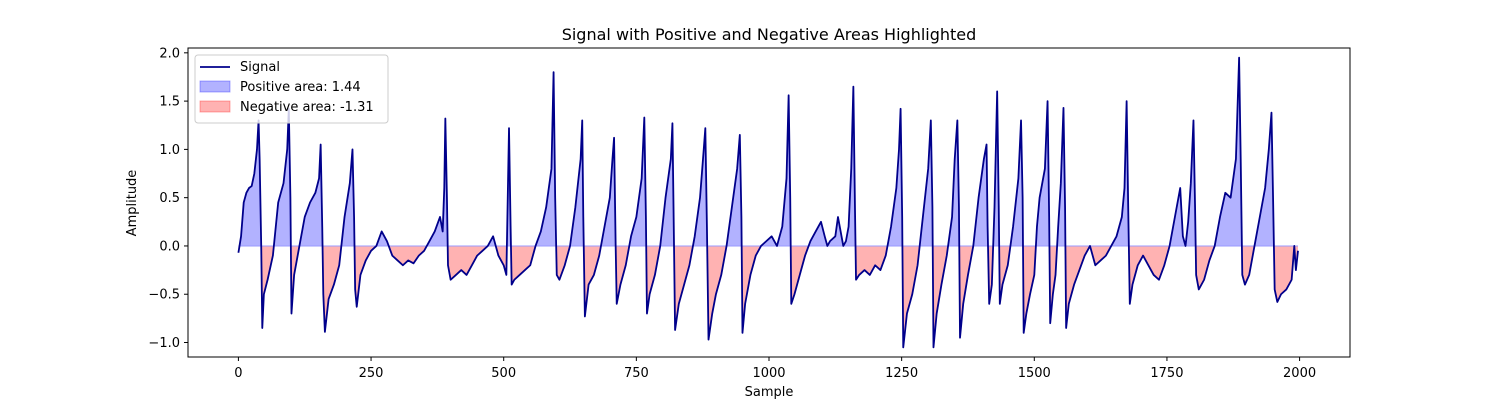 Image resolution: width=1500 pixels, height=400 pixels. Describe the element at coordinates (260, 67) in the screenshot. I see `legend-signal-label: Signal` at that location.